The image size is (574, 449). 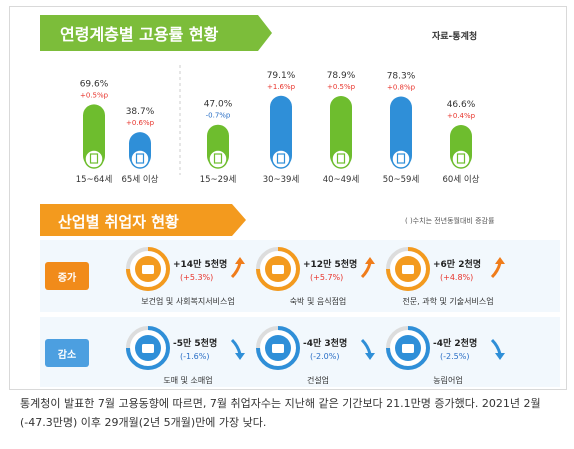 What do you see at coordinates (218, 116) in the screenshot?
I see `bar-change-label: -0.7%p` at bounding box center [218, 116].